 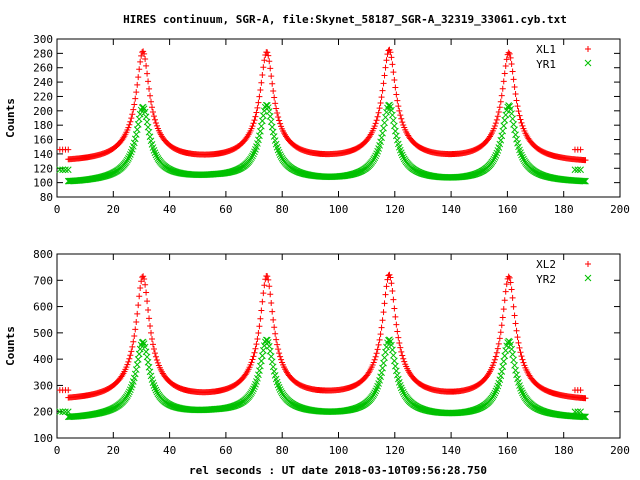 What do you see at coordinates (322, 143) in the screenshot?
I see `series-yr1` at bounding box center [322, 143].